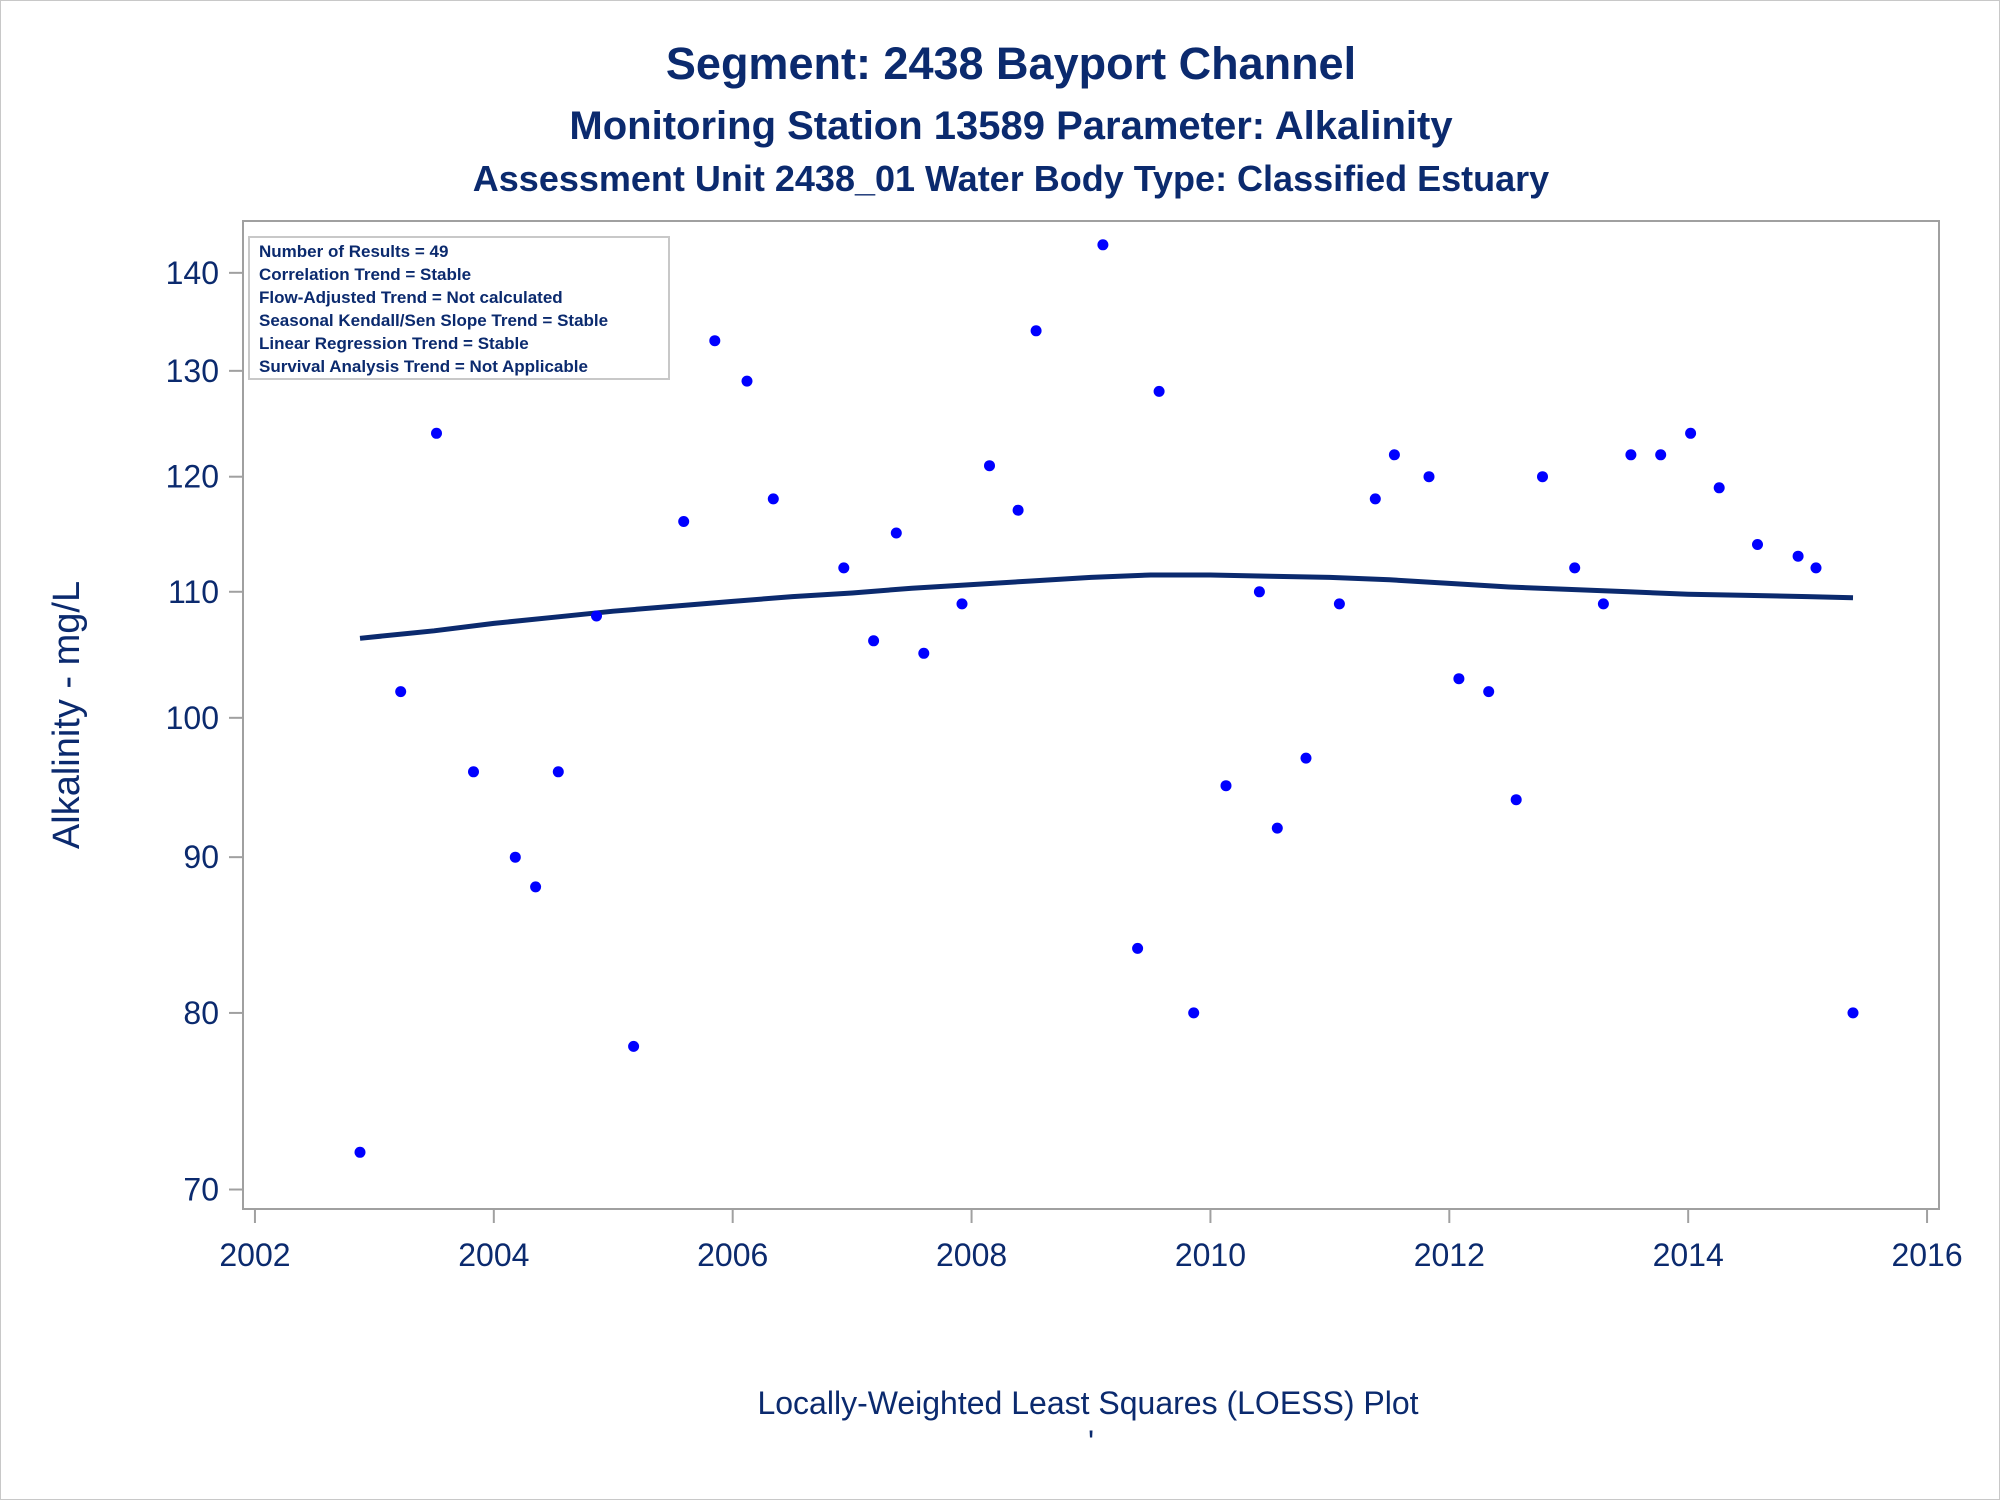 The image size is (2000, 1501). I want to click on x-tick-label: 2012, so click(1449, 1255).